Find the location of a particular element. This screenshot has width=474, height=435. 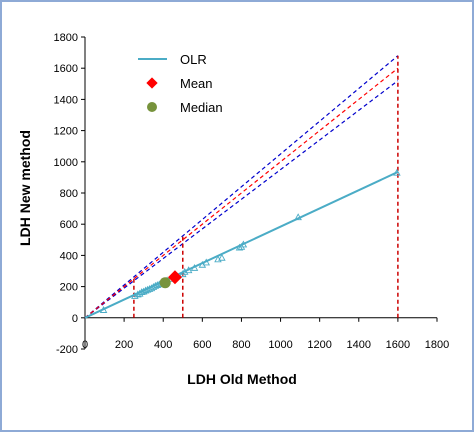

y-tick-label: 1600 is located at coordinates (66, 69).